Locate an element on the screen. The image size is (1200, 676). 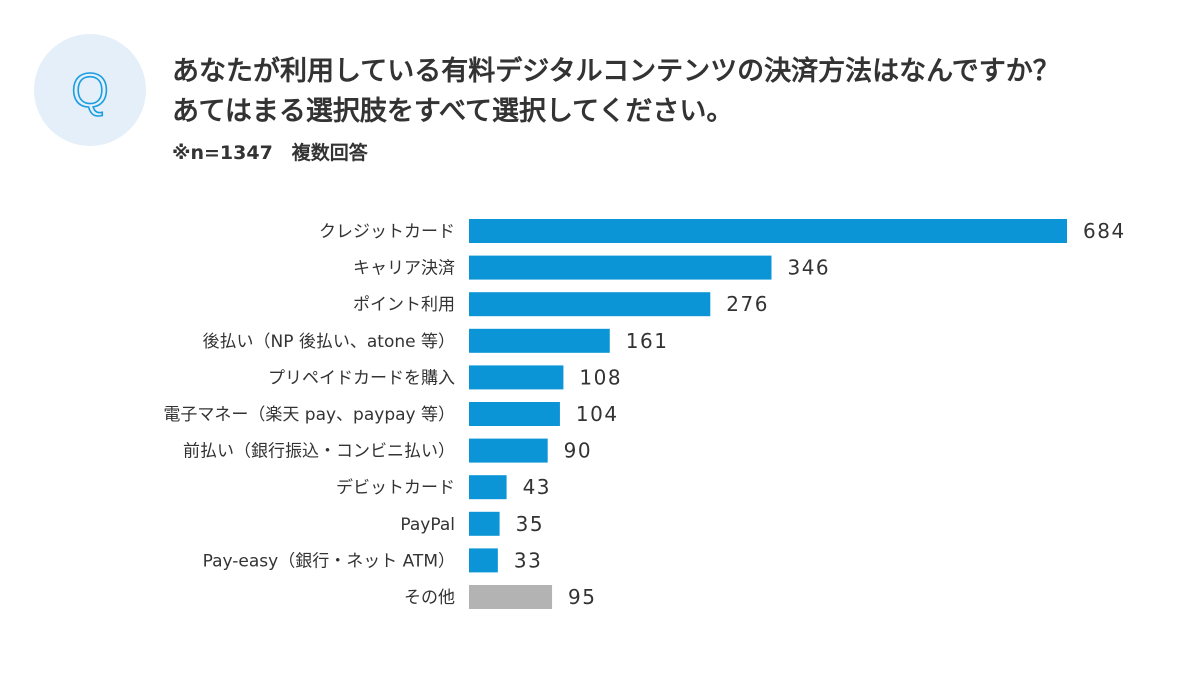
badge-letter: Q is located at coordinates (89, 91).